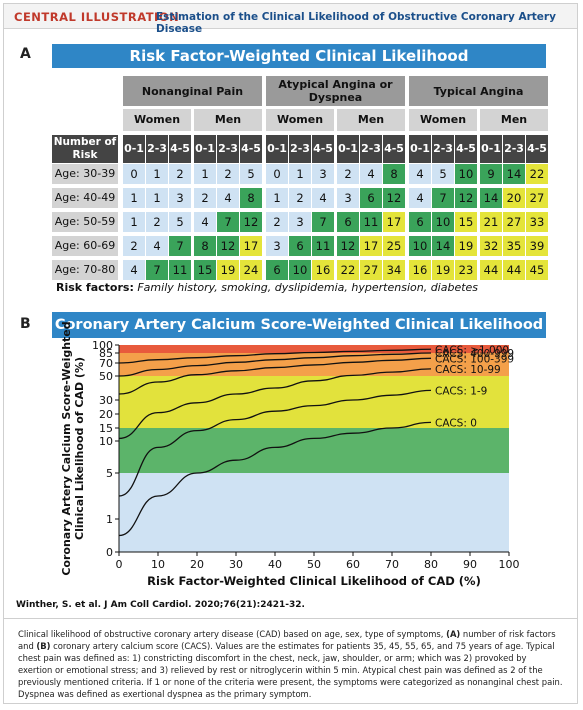 The image size is (583, 710). I want to click on group-header: Typical Angina, so click(478, 91).